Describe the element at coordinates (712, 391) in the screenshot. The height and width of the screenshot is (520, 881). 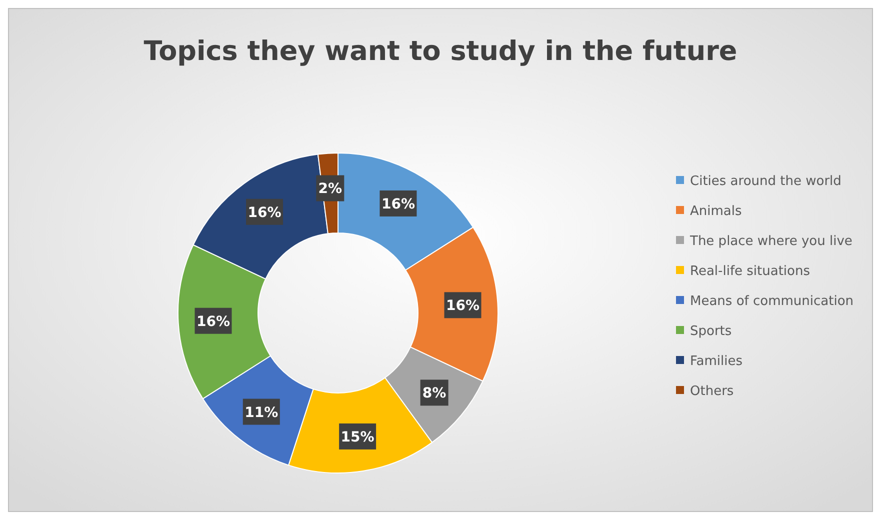
I see `legend-label: Others` at that location.